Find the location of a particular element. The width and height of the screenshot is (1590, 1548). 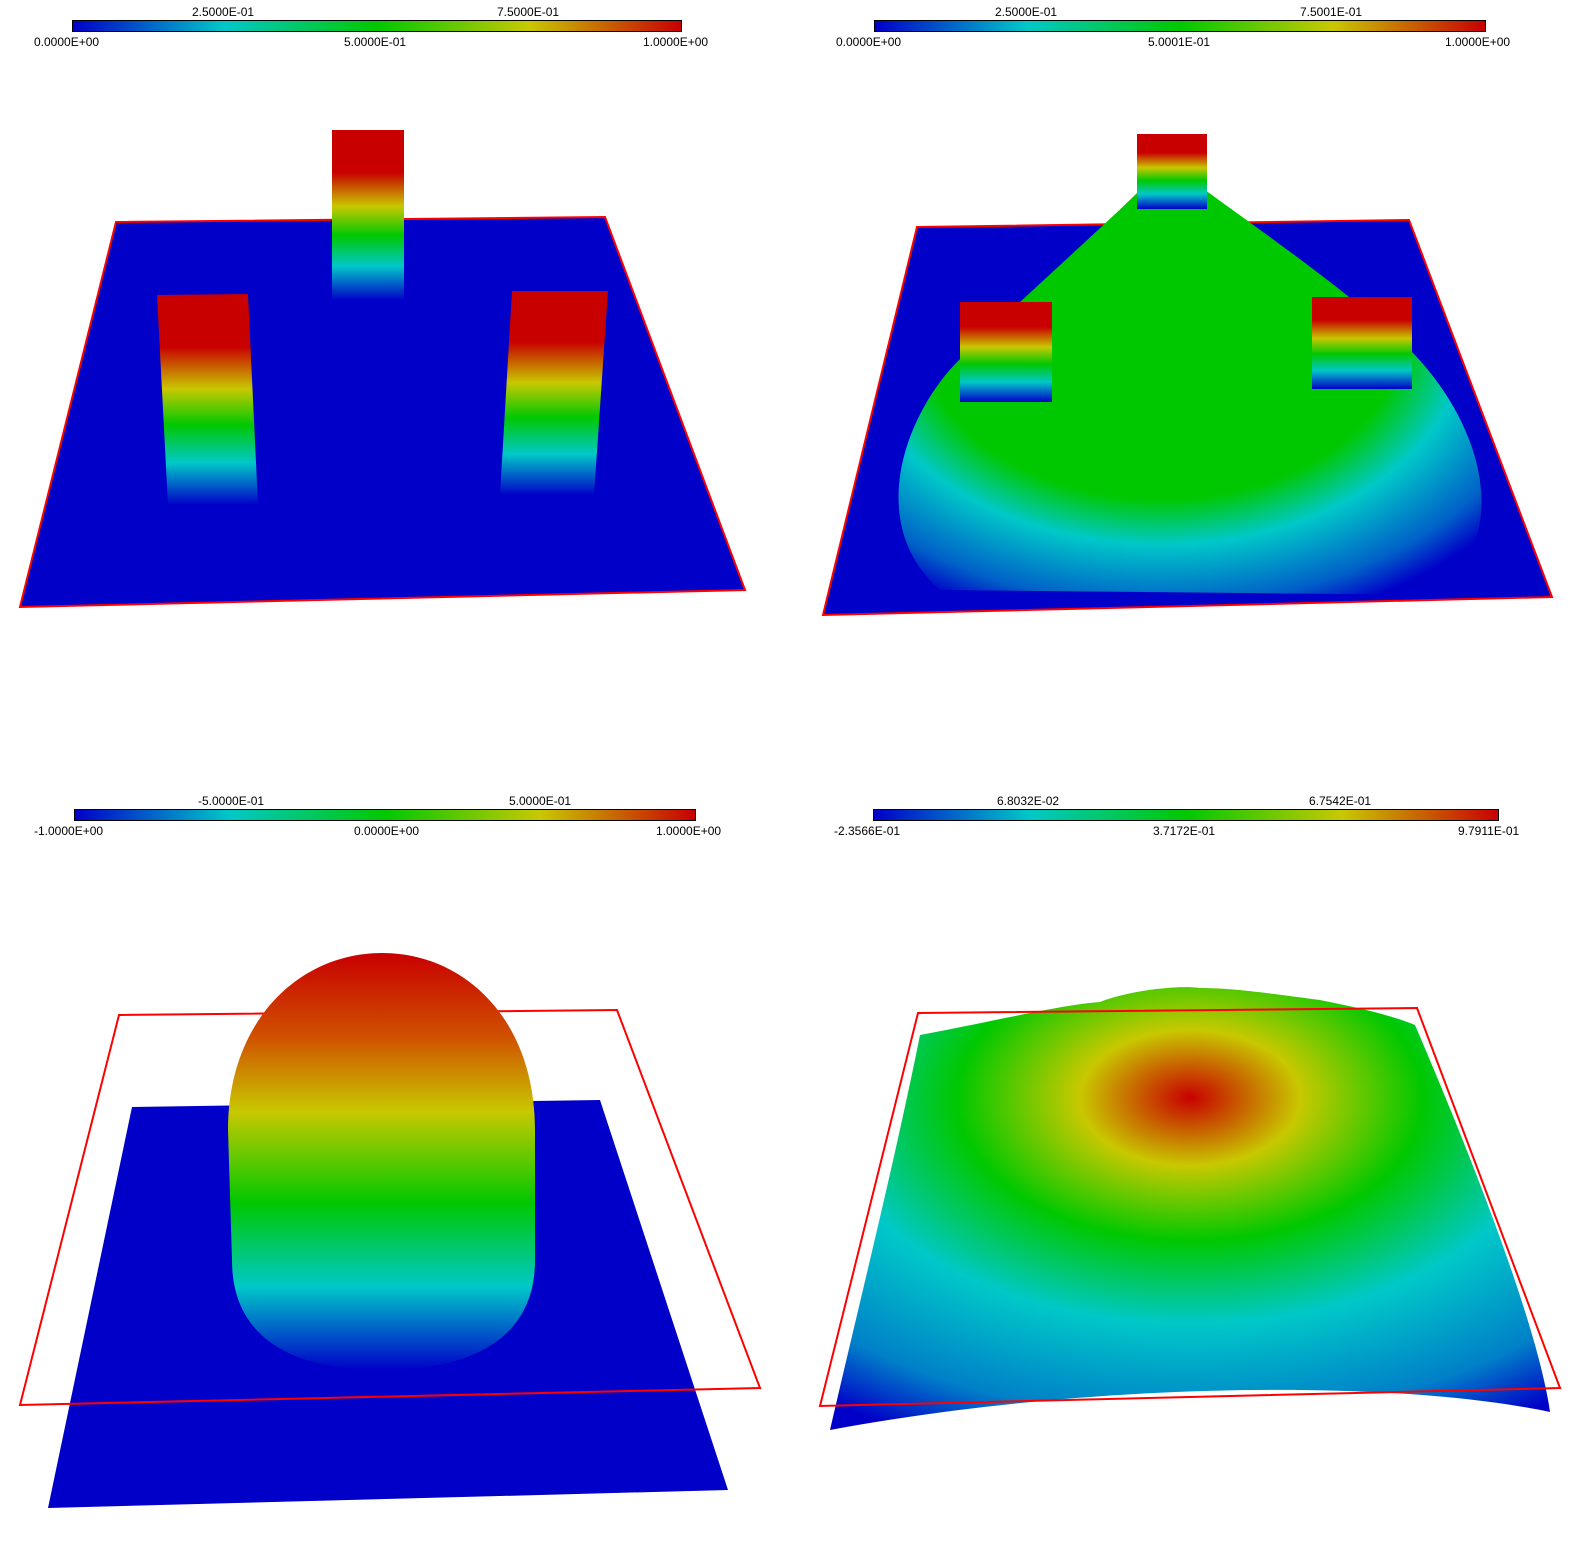

colorbar-2-tick-bottom-3: 1.0000E+00 is located at coordinates (1478, 42).